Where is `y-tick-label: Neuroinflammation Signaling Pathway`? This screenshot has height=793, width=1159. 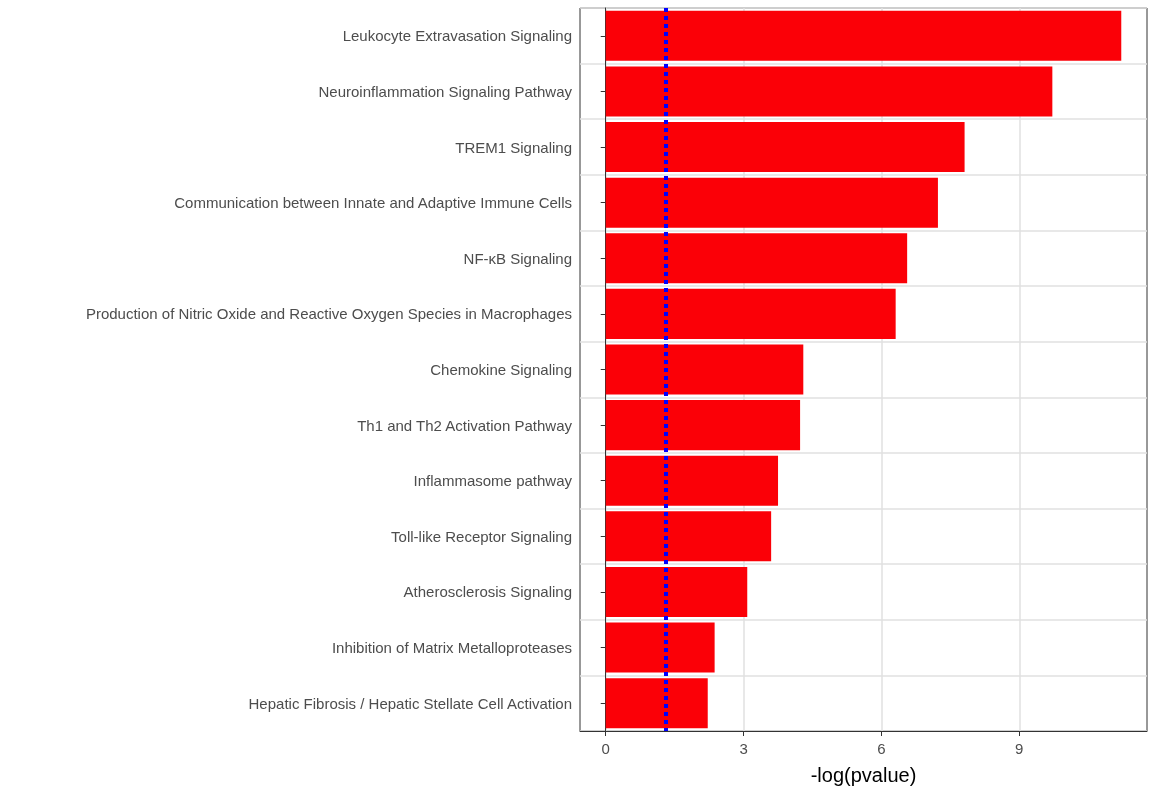 y-tick-label: Neuroinflammation Signaling Pathway is located at coordinates (445, 91).